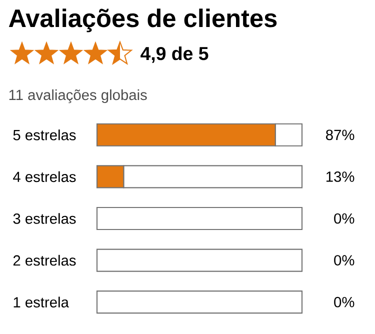 This screenshot has width=375, height=334. Describe the element at coordinates (44, 135) in the screenshot. I see `y-tick-label: 5 estrelas` at that location.